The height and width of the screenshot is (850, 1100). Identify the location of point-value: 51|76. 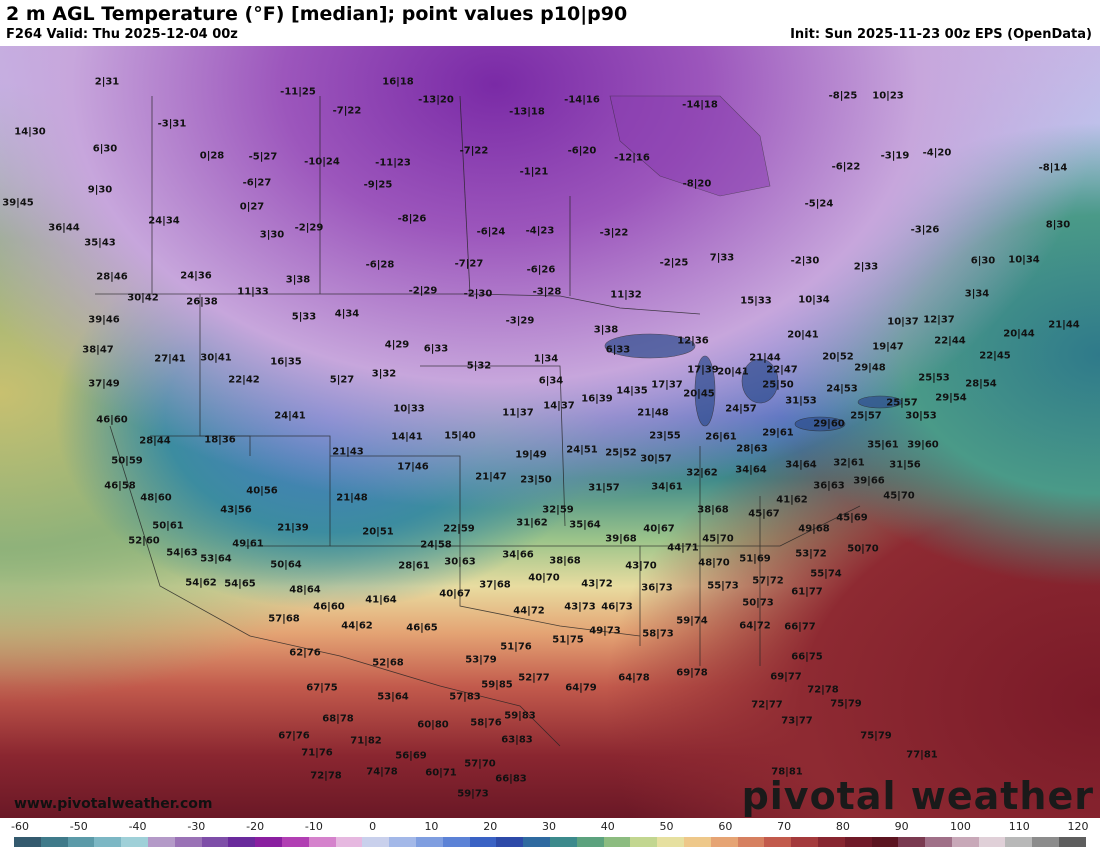
(516, 647).